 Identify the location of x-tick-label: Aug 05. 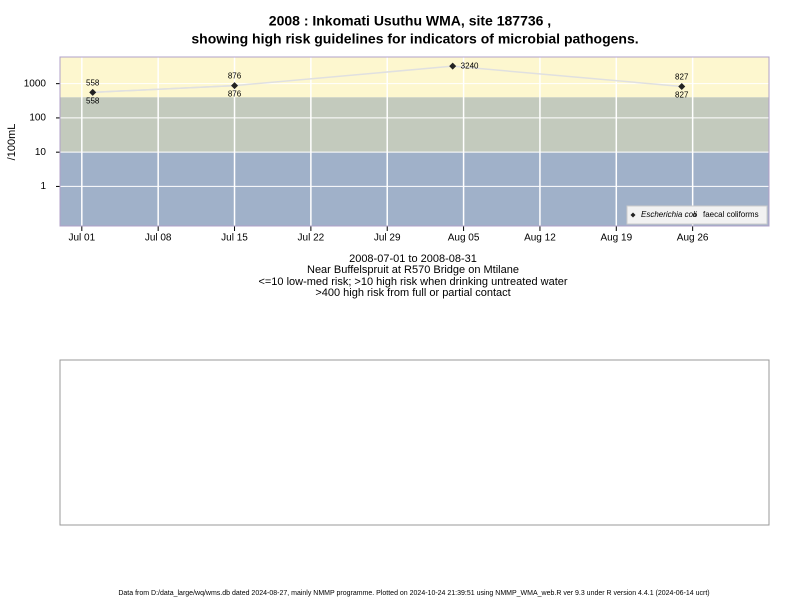
(464, 238).